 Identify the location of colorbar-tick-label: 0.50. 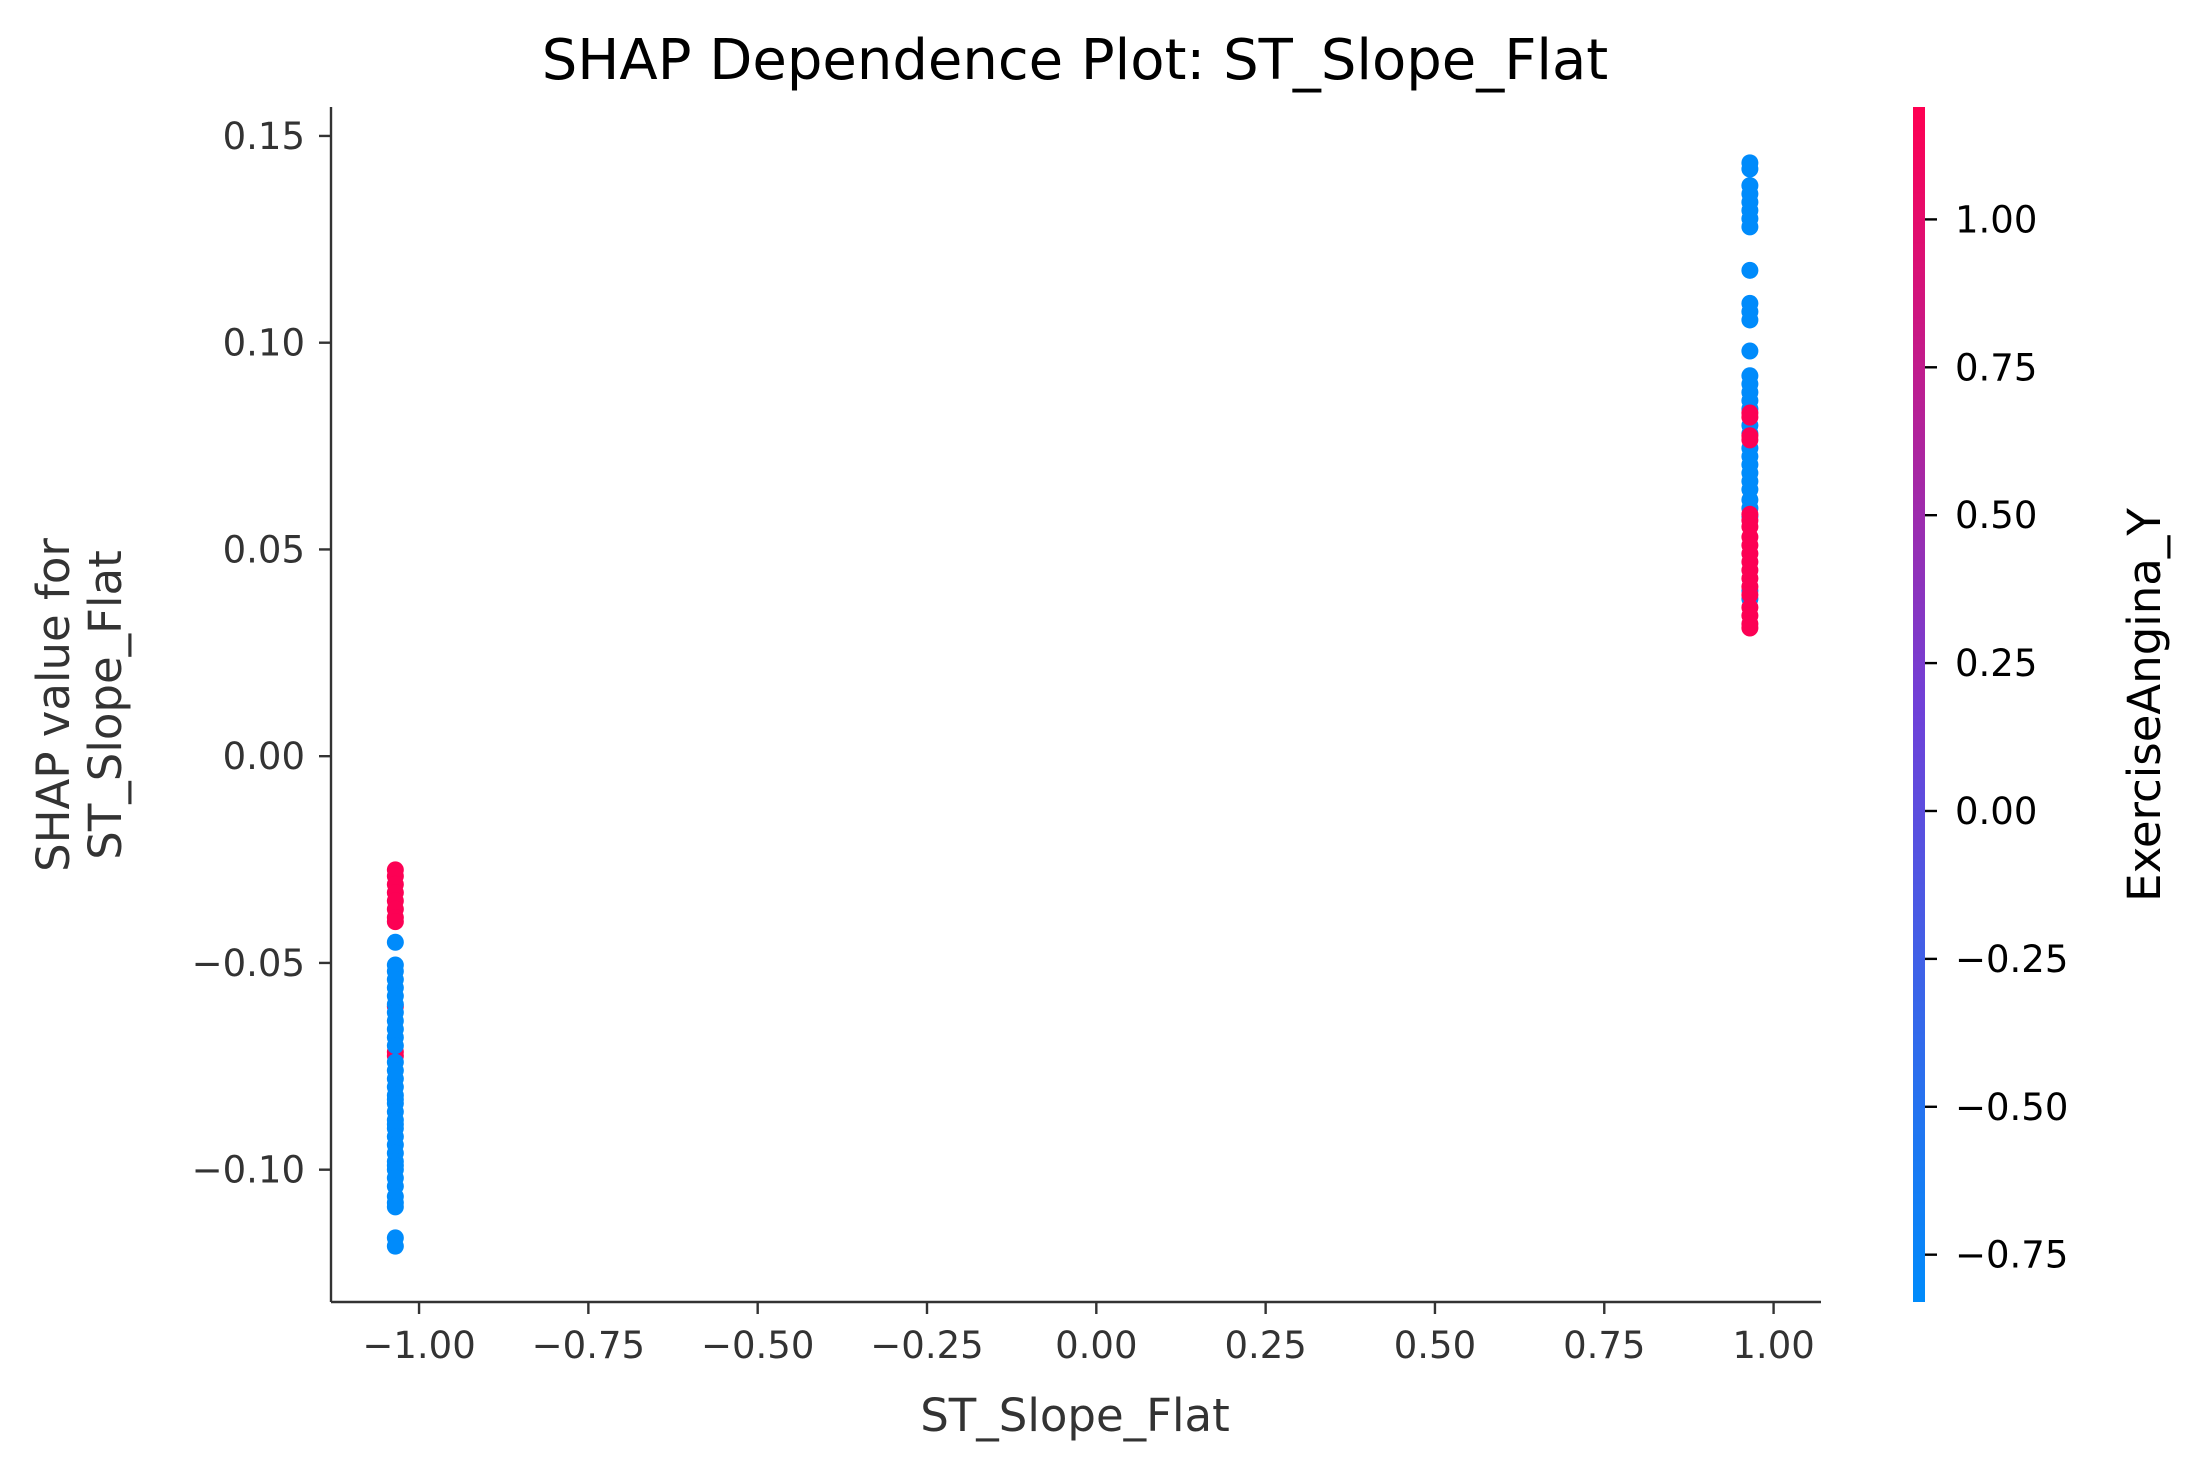
(1996, 515).